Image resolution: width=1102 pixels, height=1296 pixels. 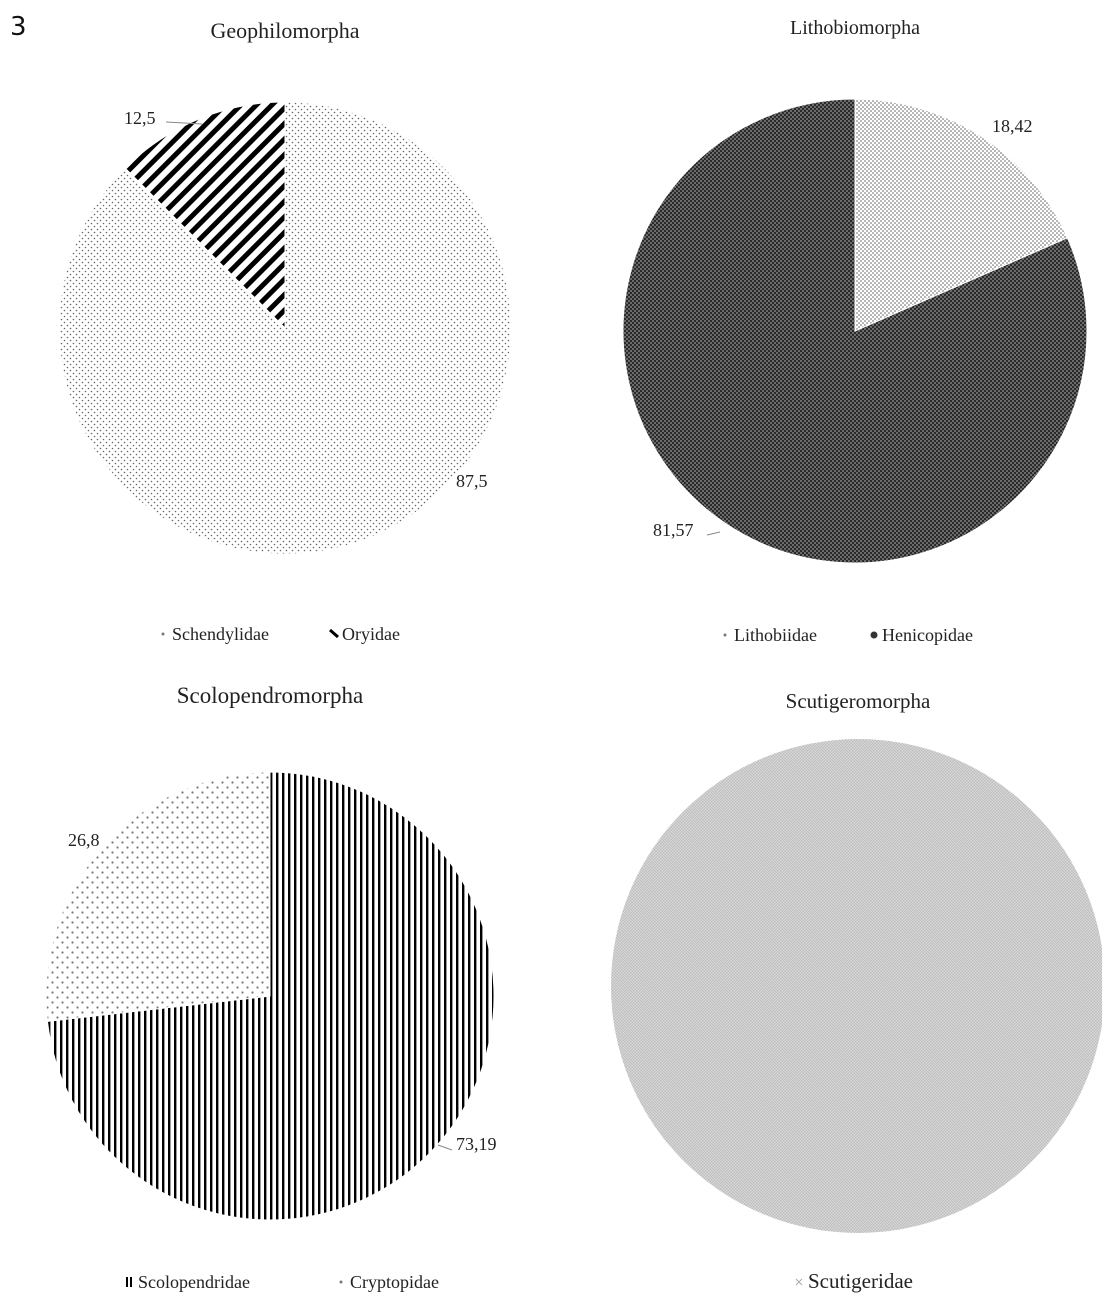 What do you see at coordinates (673, 530) in the screenshot?
I see `data-label: 81,57` at bounding box center [673, 530].